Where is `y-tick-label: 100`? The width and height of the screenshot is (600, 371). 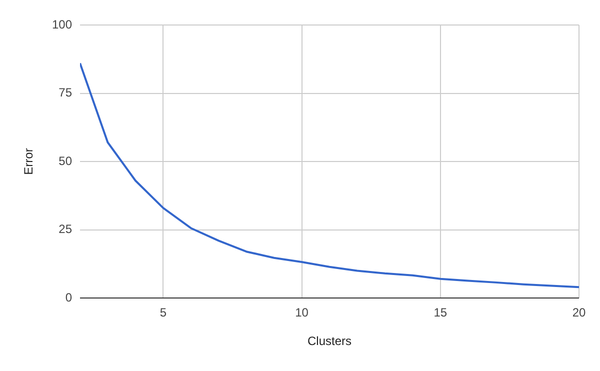
y-tick-label: 100 is located at coordinates (62, 24).